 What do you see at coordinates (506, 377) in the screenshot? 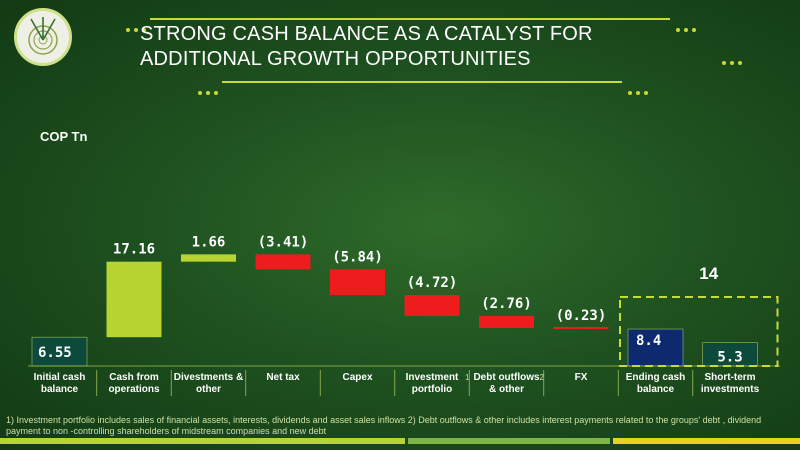
I see `category-label-6-line-0: Debt outflows` at bounding box center [506, 377].